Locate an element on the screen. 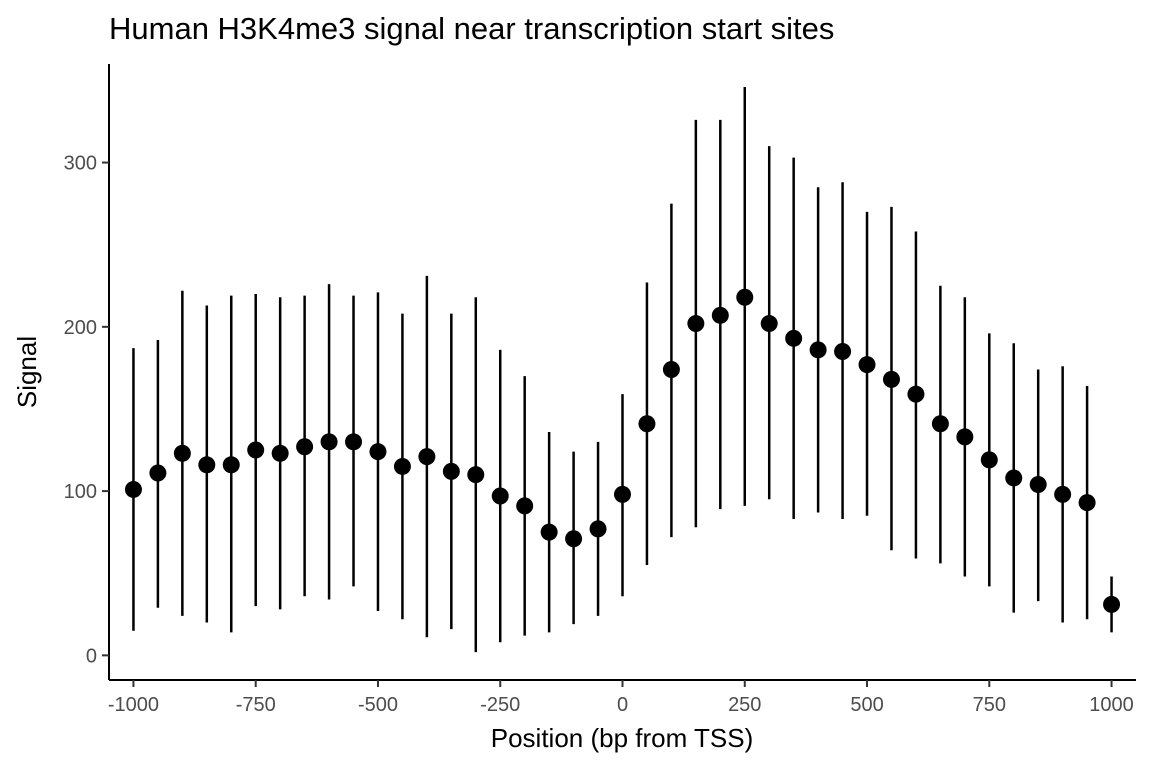 The image size is (1152, 768). x-tick-label: -750 is located at coordinates (256, 705).